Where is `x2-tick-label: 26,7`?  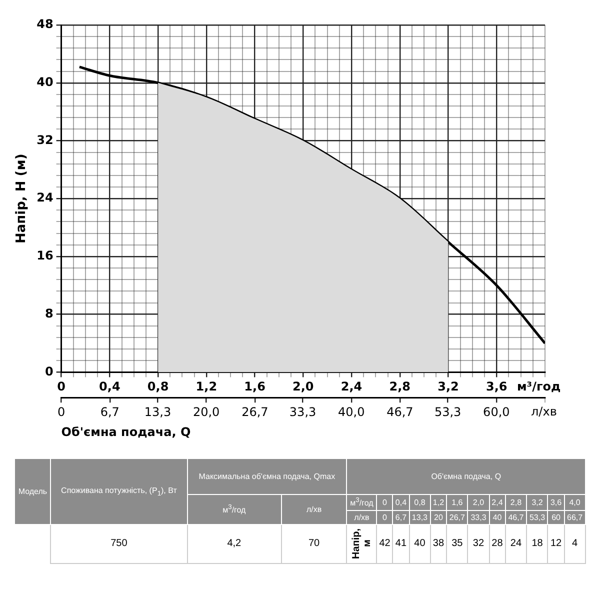 x2-tick-label: 26,7 is located at coordinates (255, 411).